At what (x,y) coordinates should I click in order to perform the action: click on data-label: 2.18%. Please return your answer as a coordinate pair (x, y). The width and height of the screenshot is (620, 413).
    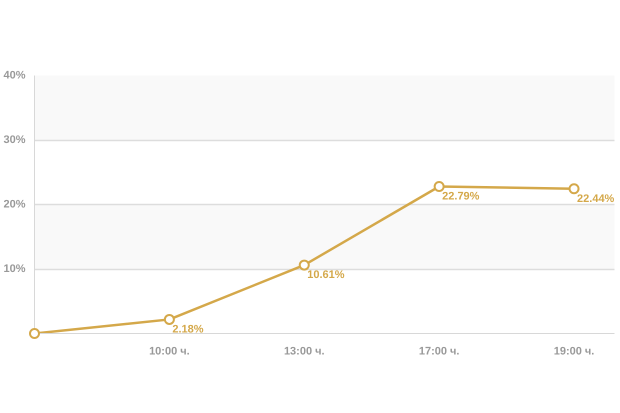
    Looking at the image, I should click on (188, 329).